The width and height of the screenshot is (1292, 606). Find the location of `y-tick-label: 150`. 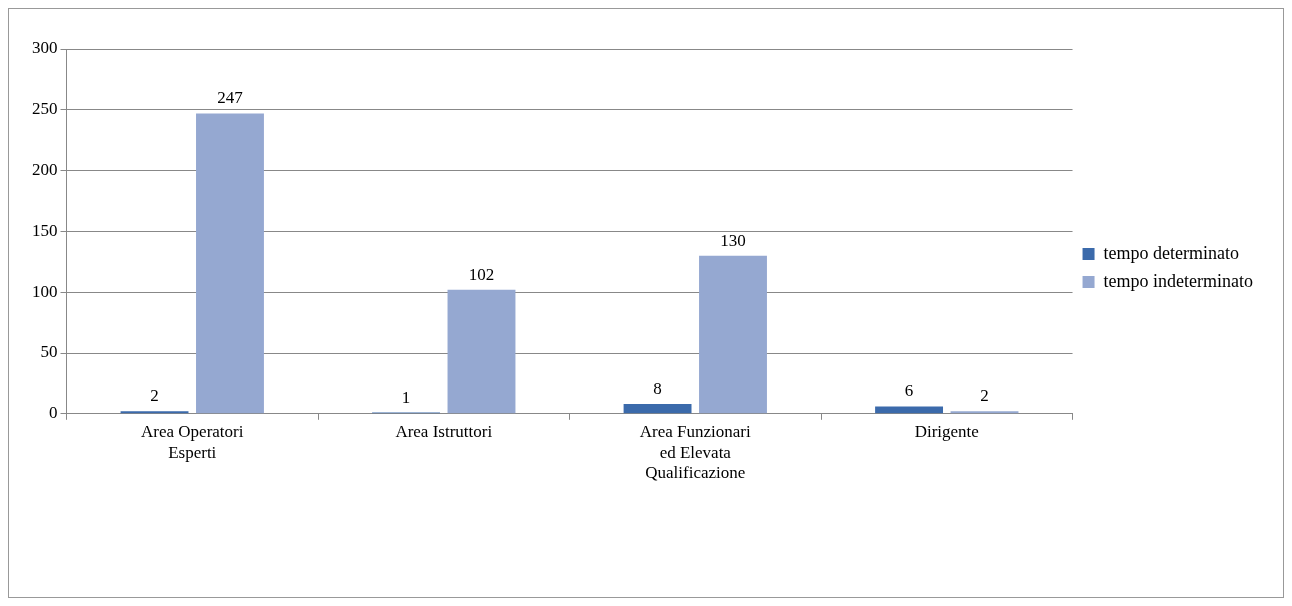

y-tick-label: 150 is located at coordinates (45, 230).